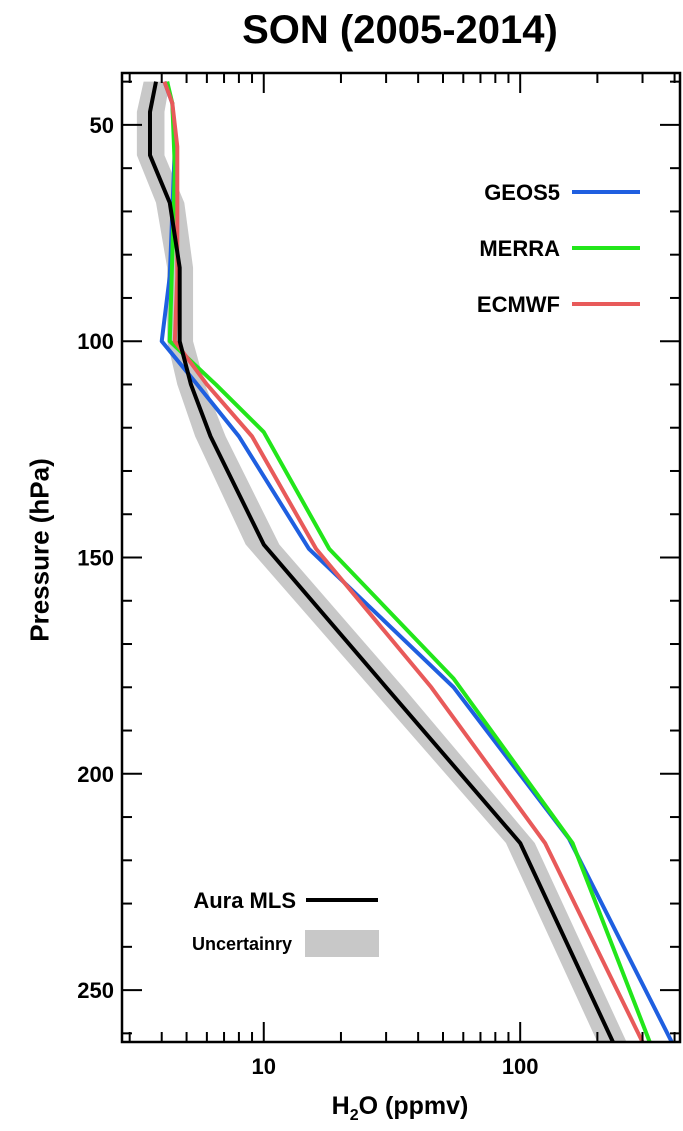  I want to click on x-axis-label-rest: O (ppmv), so click(413, 1106).